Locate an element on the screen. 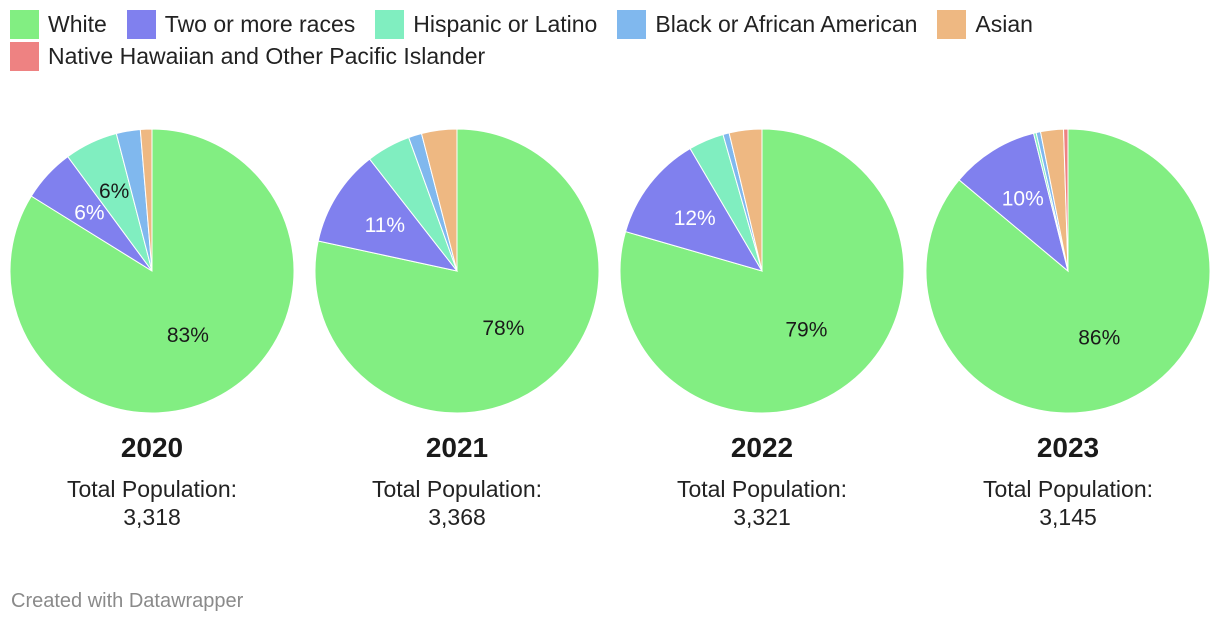 This screenshot has width=1220, height=626. pie-slice-native-hawaiian-and-other-pacific-islander is located at coordinates (1066, 200).